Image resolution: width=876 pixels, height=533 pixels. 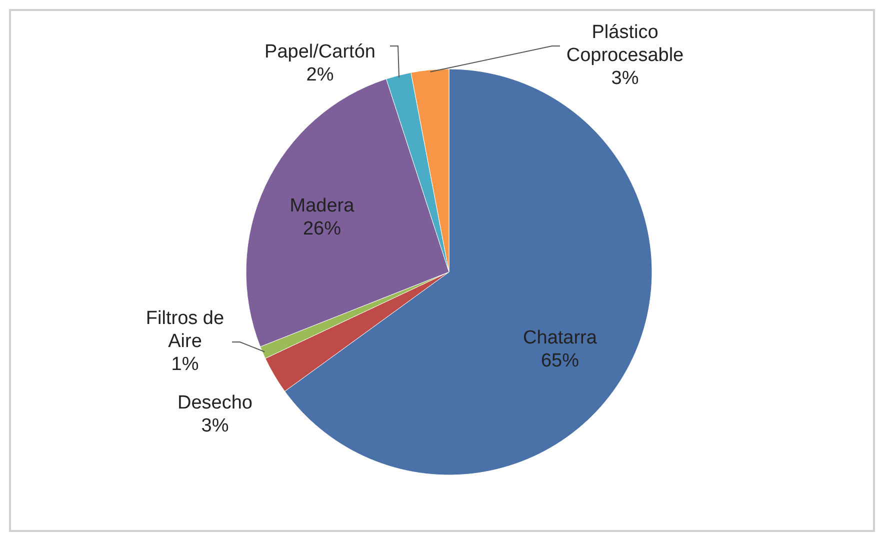 I want to click on slice-label: Desecho, so click(x=215, y=403).